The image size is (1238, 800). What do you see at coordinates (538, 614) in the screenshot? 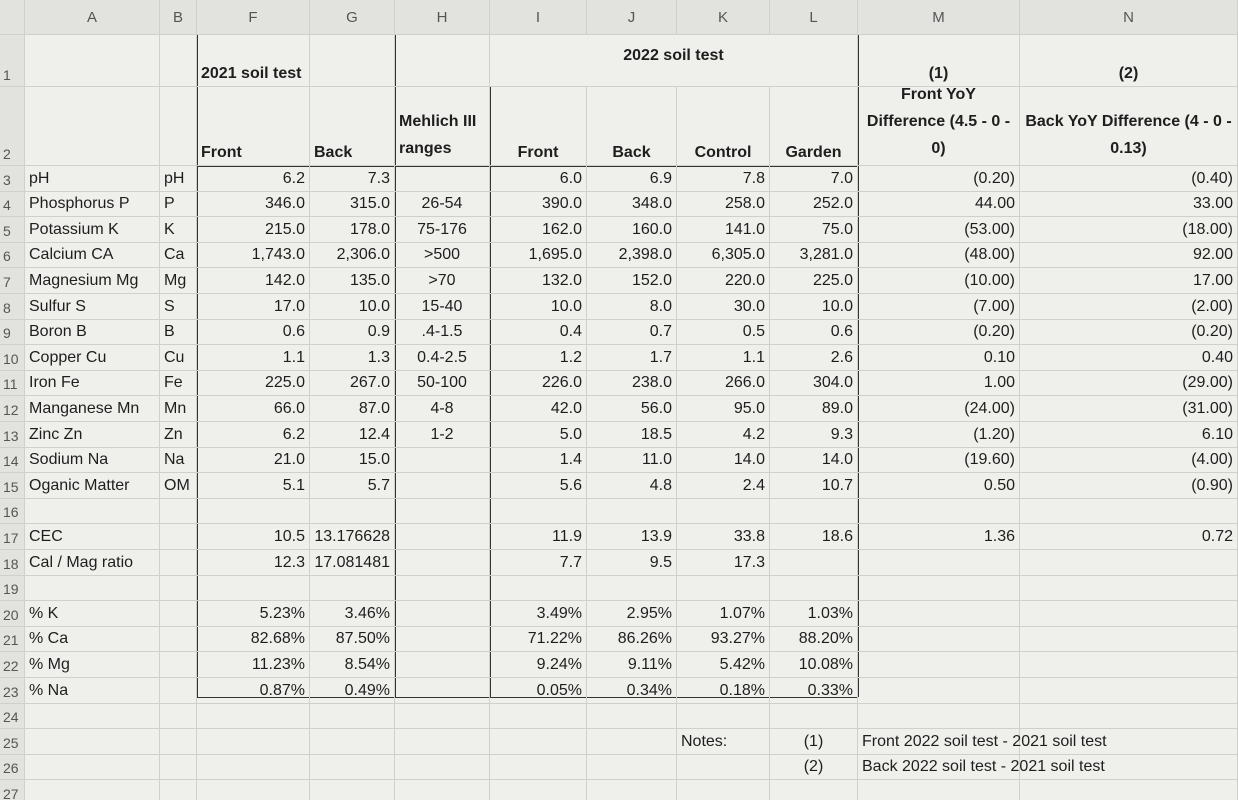
I see `cell: 3.49%` at bounding box center [538, 614].